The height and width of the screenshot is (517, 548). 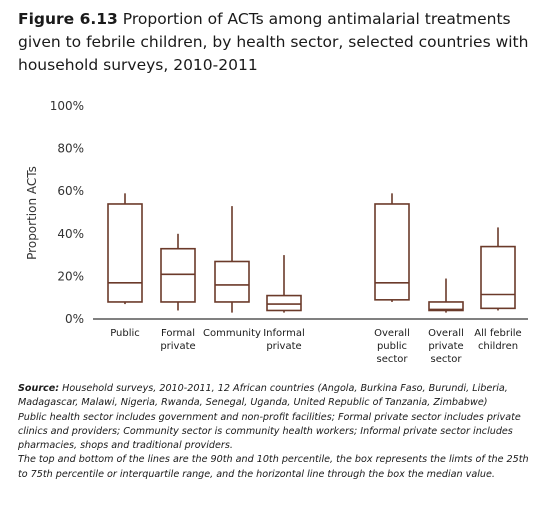 I want to click on y-axis-ticks: 0% 20% 40% 60% 80% 100%, so click(x=67, y=212).